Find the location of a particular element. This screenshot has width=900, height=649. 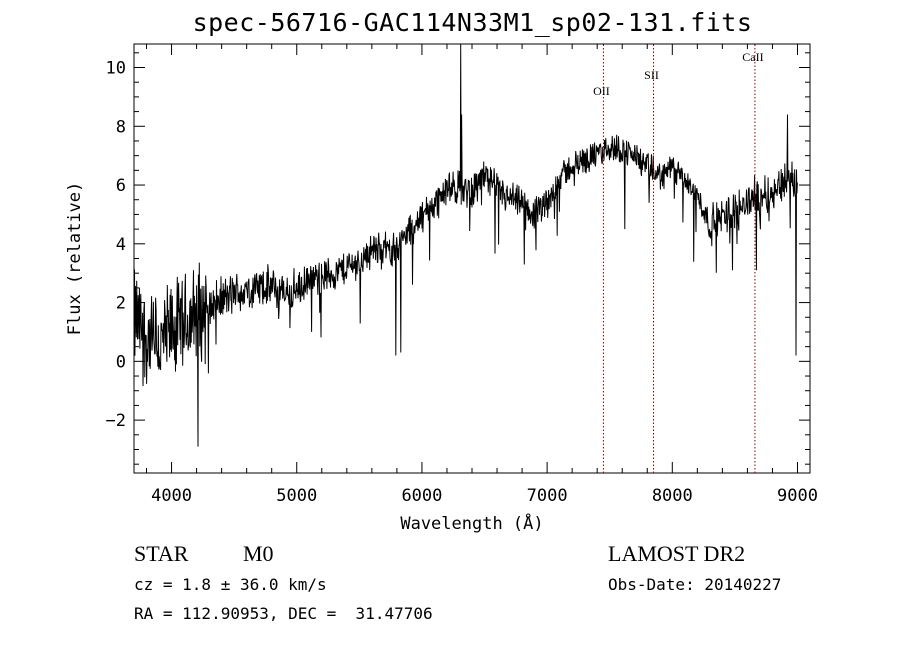

x-axis-label: Wavelength (Å) is located at coordinates (471, 523).